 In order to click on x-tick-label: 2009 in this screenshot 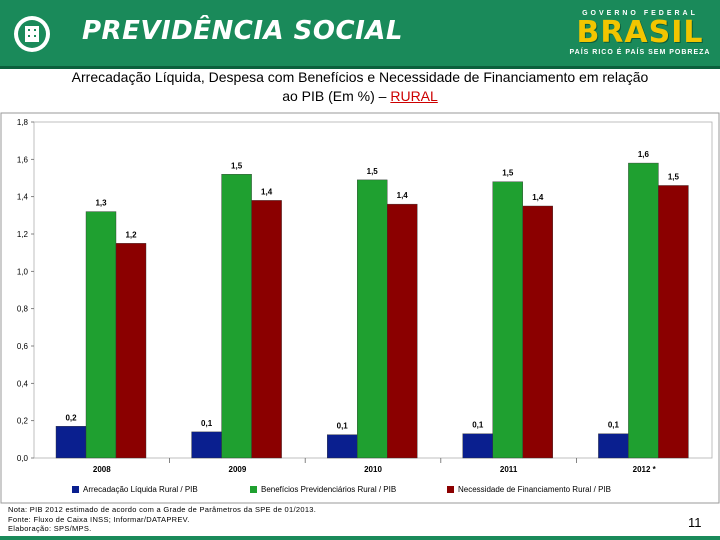, I will do `click(238, 469)`.